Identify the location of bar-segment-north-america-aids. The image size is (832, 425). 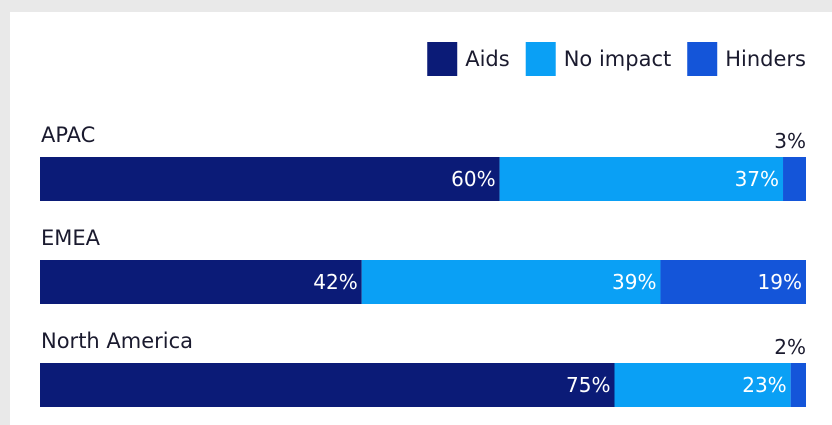
(327, 385).